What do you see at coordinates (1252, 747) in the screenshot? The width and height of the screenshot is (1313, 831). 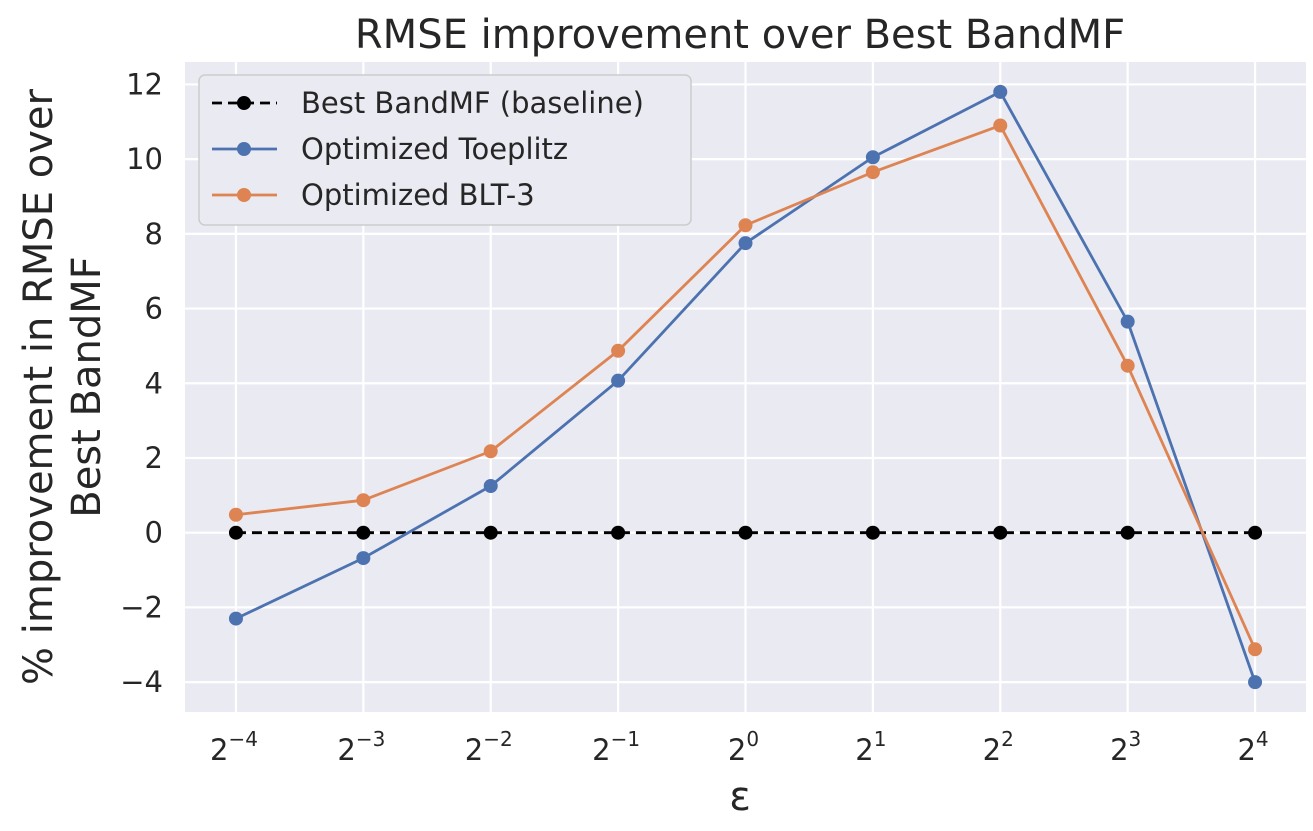 I see `x-tick-label: 24` at bounding box center [1252, 747].